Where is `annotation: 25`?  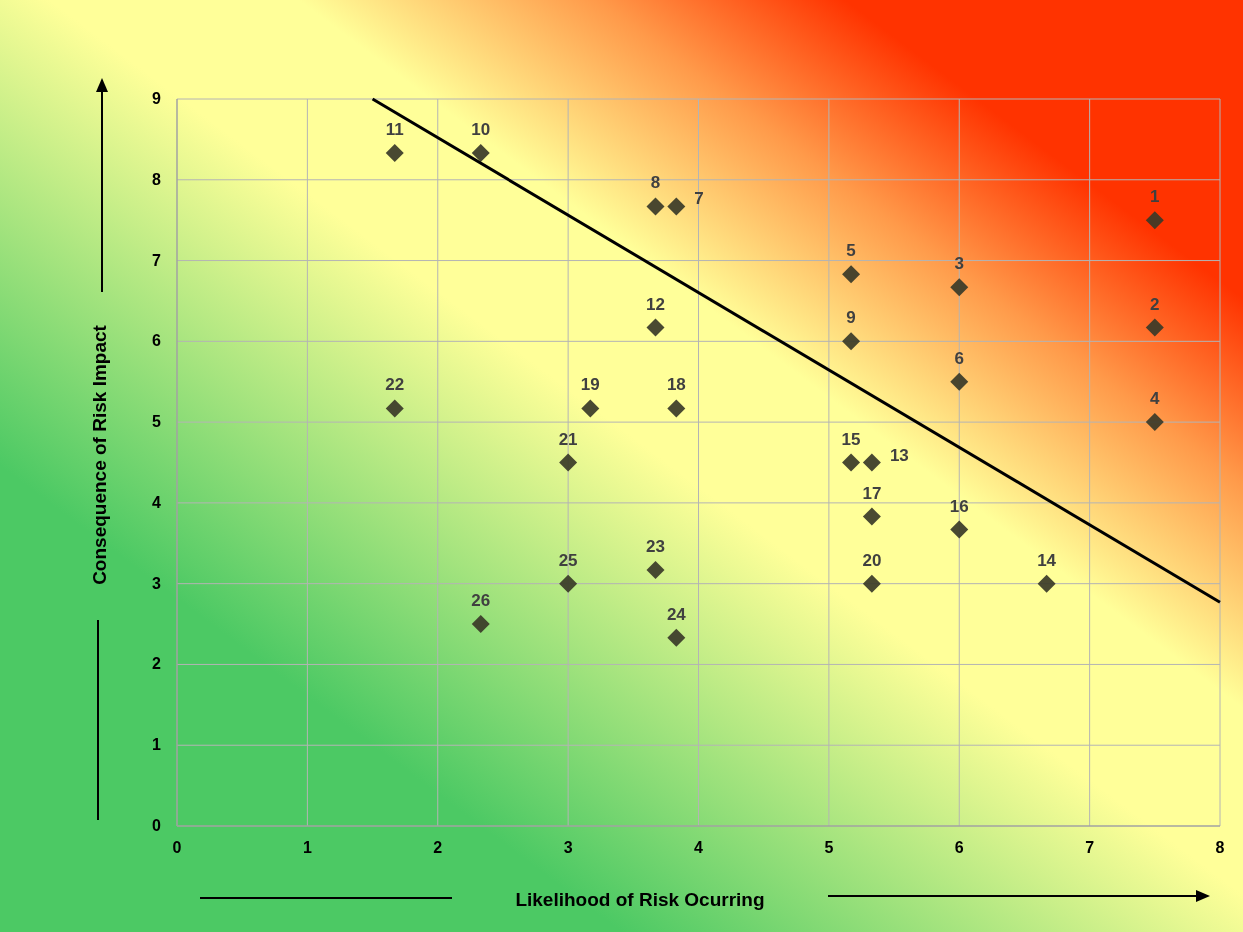
annotation: 25 is located at coordinates (568, 560).